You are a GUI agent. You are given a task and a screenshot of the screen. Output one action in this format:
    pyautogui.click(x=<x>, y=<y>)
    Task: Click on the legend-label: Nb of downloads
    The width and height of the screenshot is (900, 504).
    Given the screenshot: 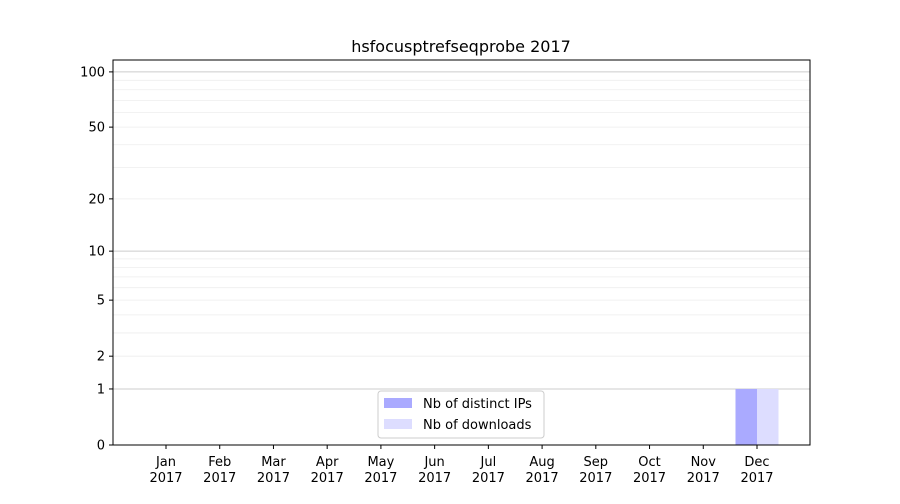 What is the action you would take?
    pyautogui.click(x=477, y=425)
    